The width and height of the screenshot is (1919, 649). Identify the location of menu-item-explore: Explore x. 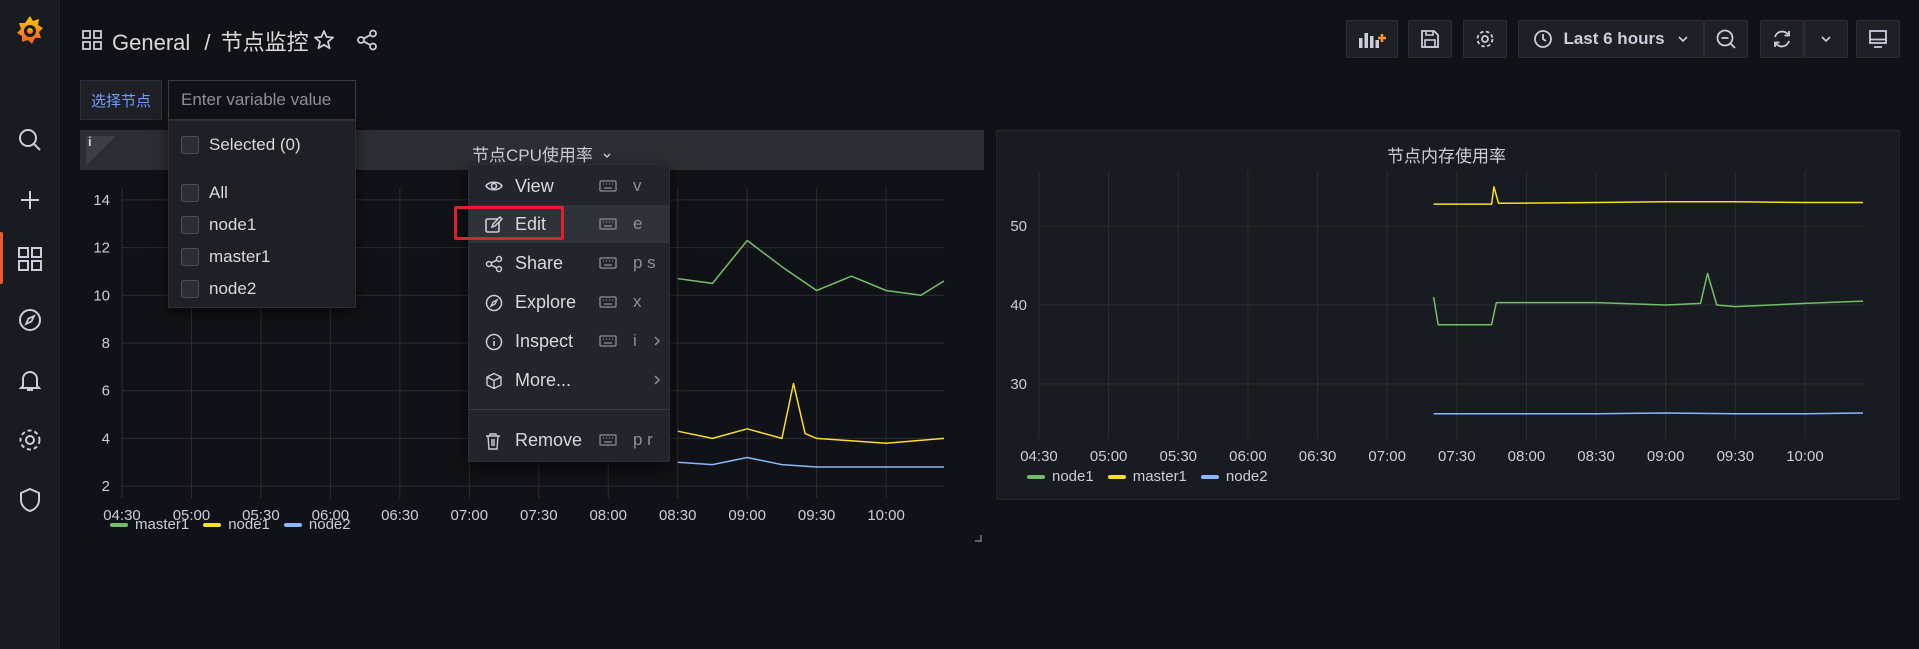
(569, 302).